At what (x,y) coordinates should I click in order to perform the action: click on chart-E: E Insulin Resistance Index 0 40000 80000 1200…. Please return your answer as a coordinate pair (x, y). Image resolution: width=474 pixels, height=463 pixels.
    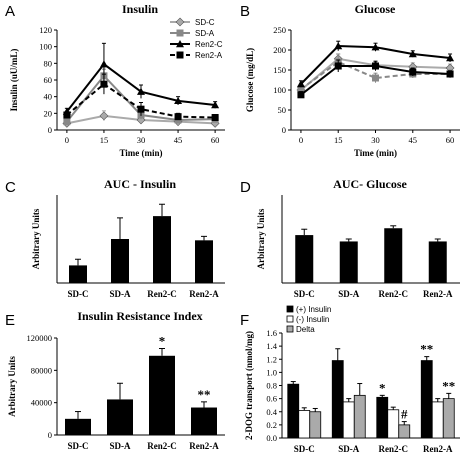
    Looking at the image, I should click on (115, 380).